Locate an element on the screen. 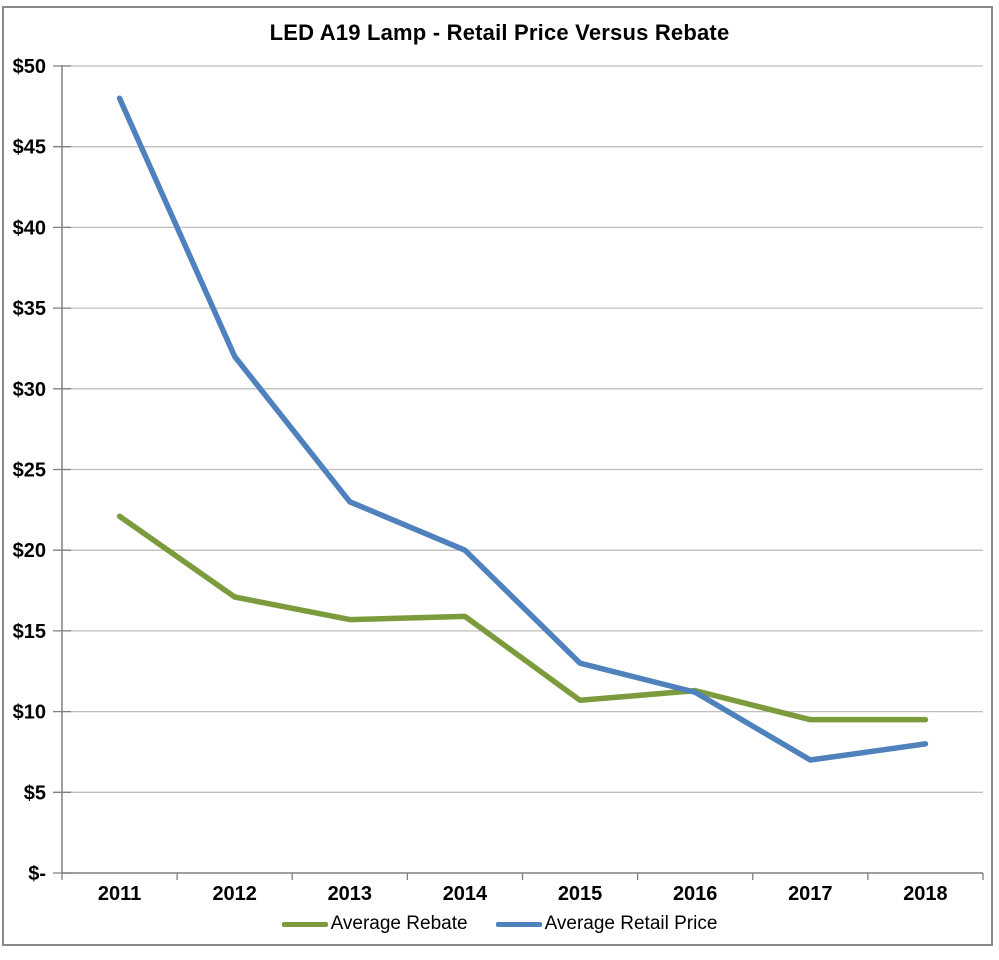 This screenshot has height=960, width=999. legend: Average Rebate Average Retail Price is located at coordinates (499, 924).